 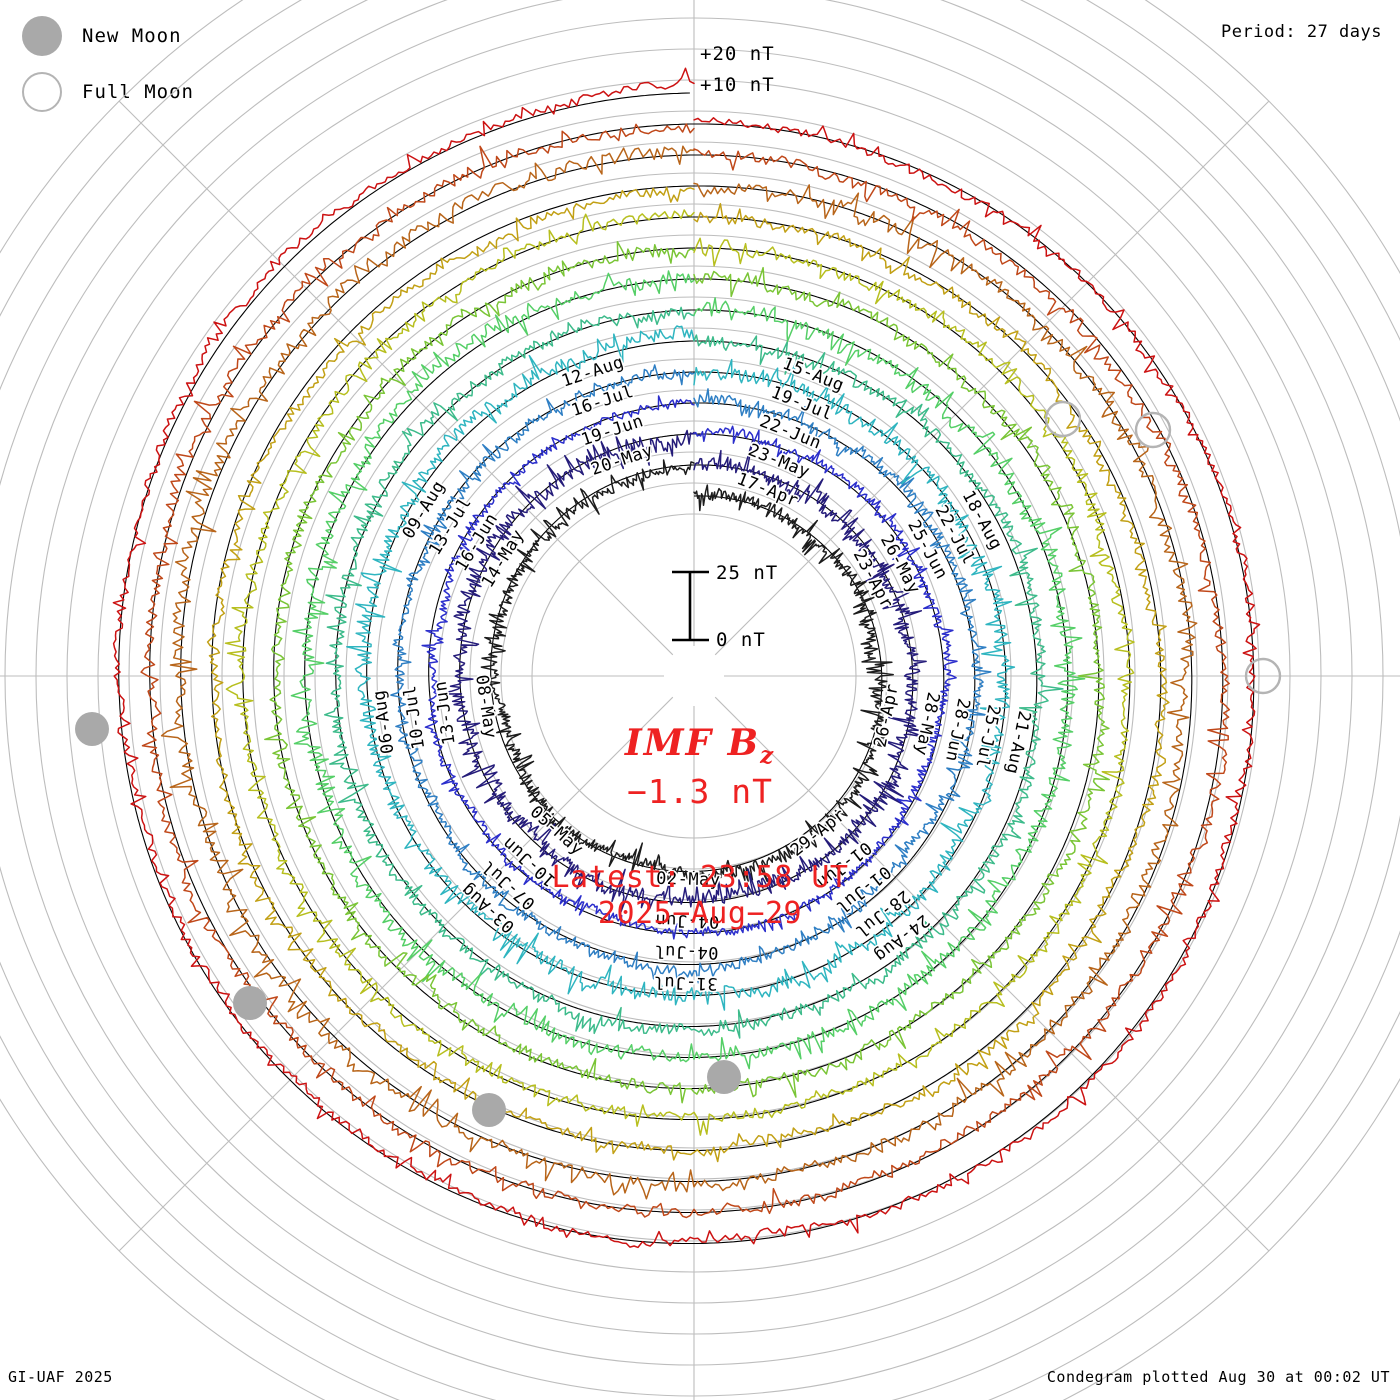 I want to click on spiral-trace-17-Apr, so click(x=687, y=672).